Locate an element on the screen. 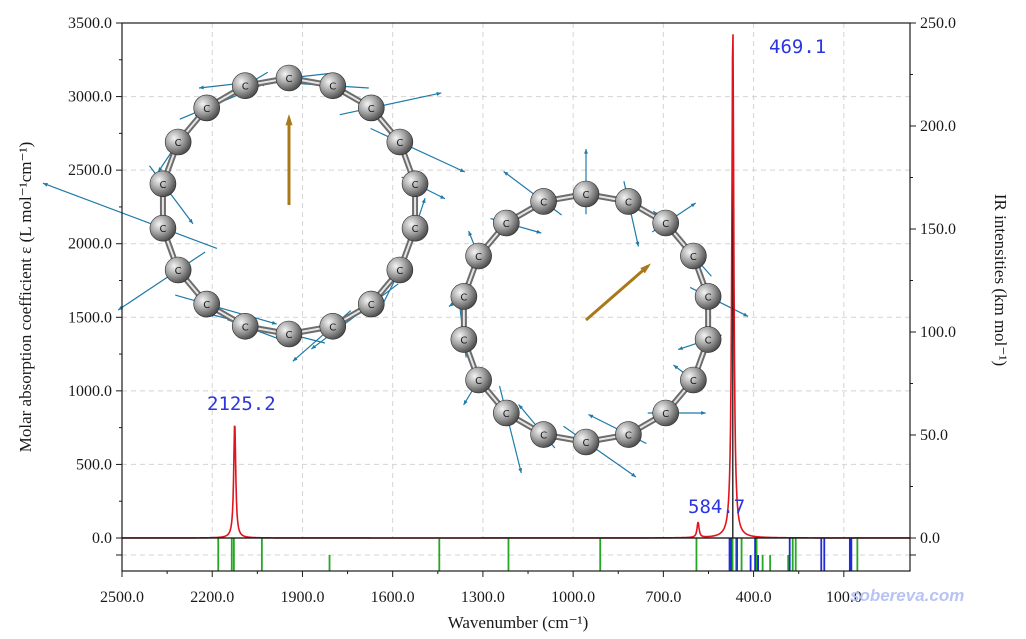 This screenshot has width=1026, height=639. x-tick-label: 2200.0 is located at coordinates (212, 597).